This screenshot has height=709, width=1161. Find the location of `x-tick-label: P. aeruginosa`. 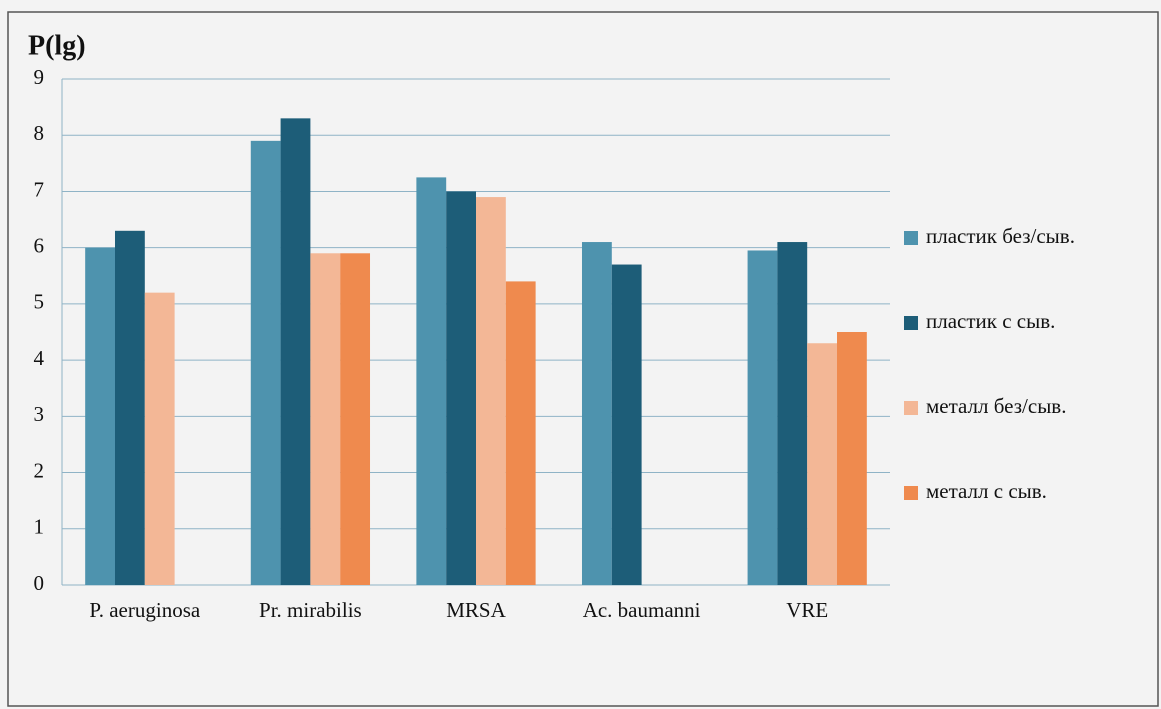

x-tick-label: P. aeruginosa is located at coordinates (145, 610).